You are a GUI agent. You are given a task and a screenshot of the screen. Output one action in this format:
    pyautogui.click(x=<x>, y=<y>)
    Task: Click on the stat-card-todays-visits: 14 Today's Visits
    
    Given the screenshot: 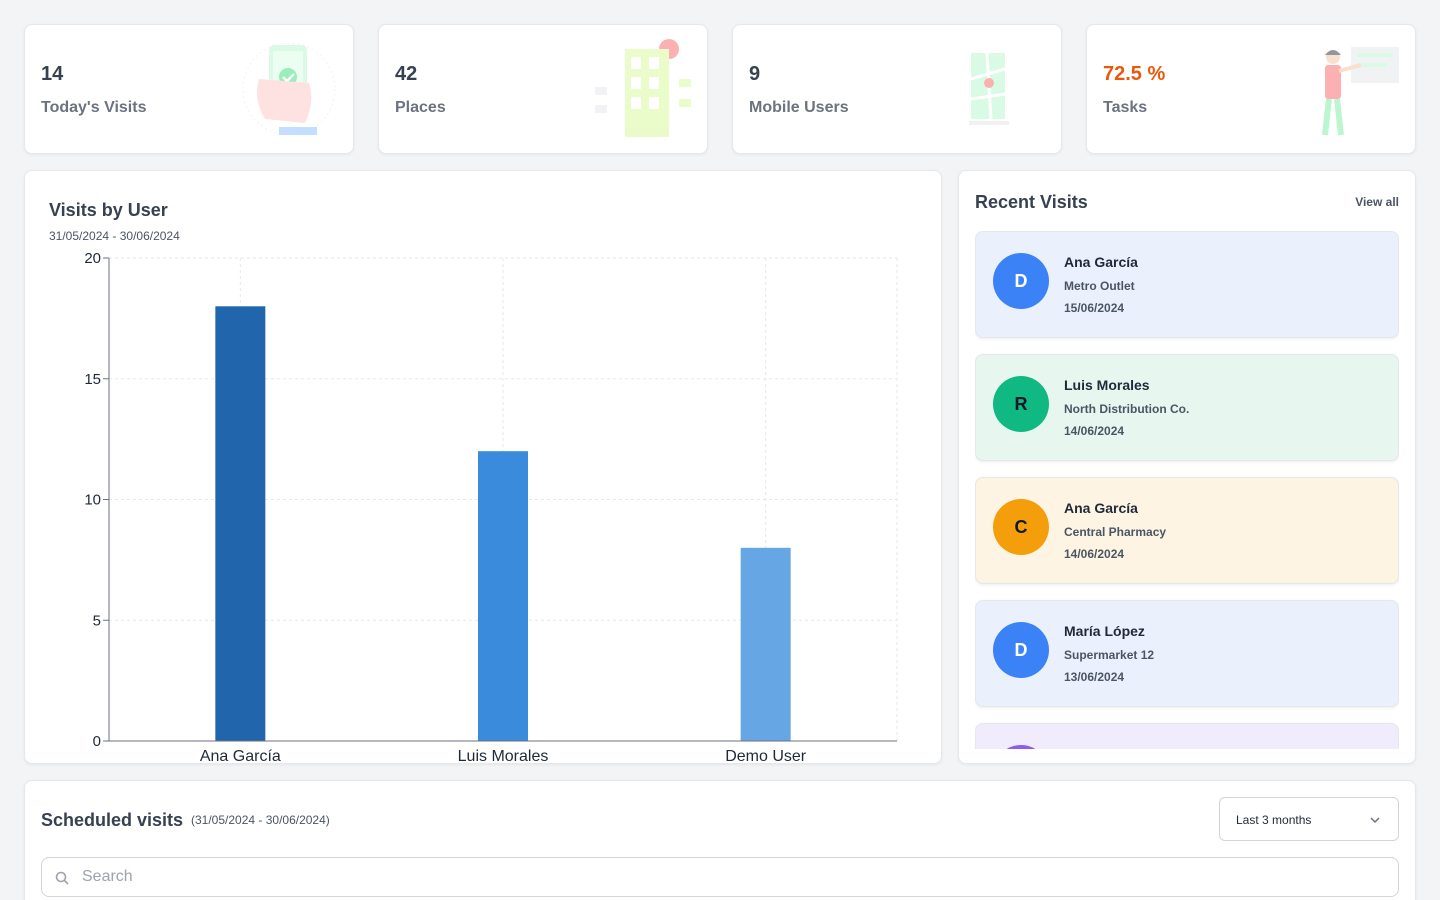 What is the action you would take?
    pyautogui.click(x=189, y=89)
    